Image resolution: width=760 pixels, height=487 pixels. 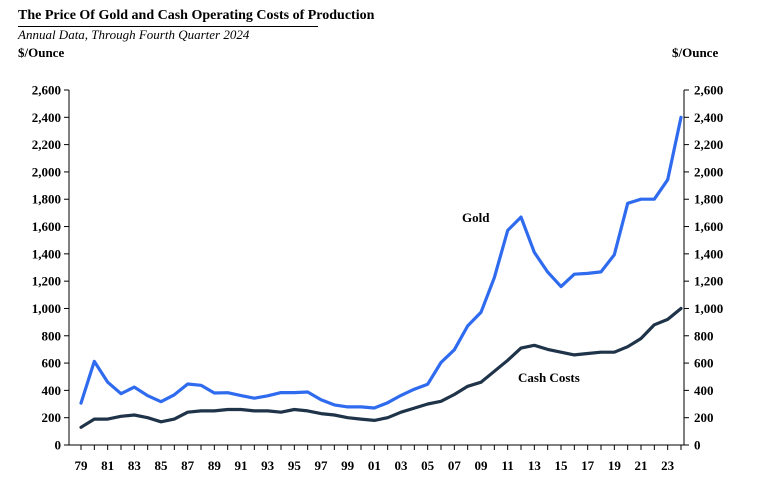 What do you see at coordinates (641, 465) in the screenshot?
I see `x-tick-label: 21` at bounding box center [641, 465].